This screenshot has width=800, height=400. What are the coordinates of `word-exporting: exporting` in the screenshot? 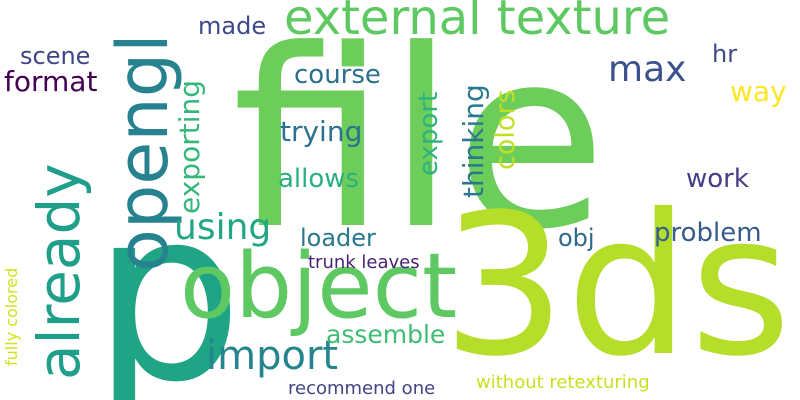 It's located at (189, 147).